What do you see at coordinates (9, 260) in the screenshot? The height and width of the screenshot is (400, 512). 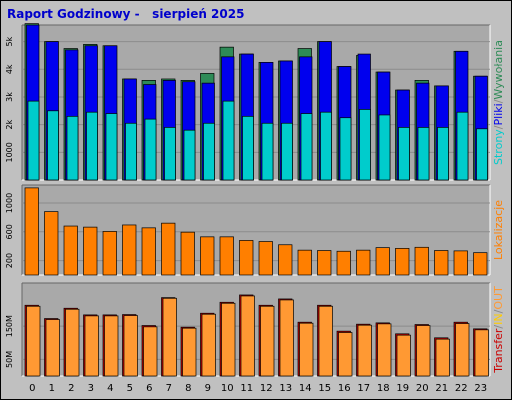 I see `visits-panel-y-tick-label: 200` at bounding box center [9, 260].